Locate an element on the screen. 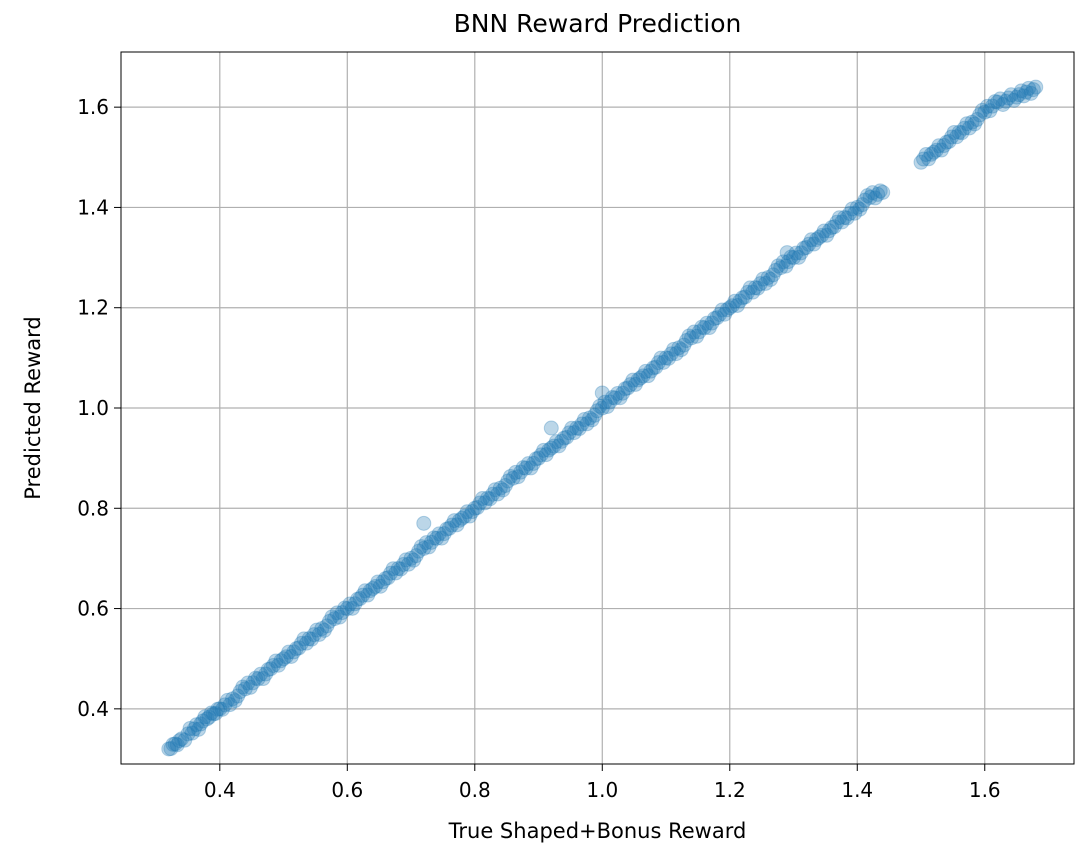 The height and width of the screenshot is (854, 1092). y-axis-title: Predicted Reward is located at coordinates (33, 407).